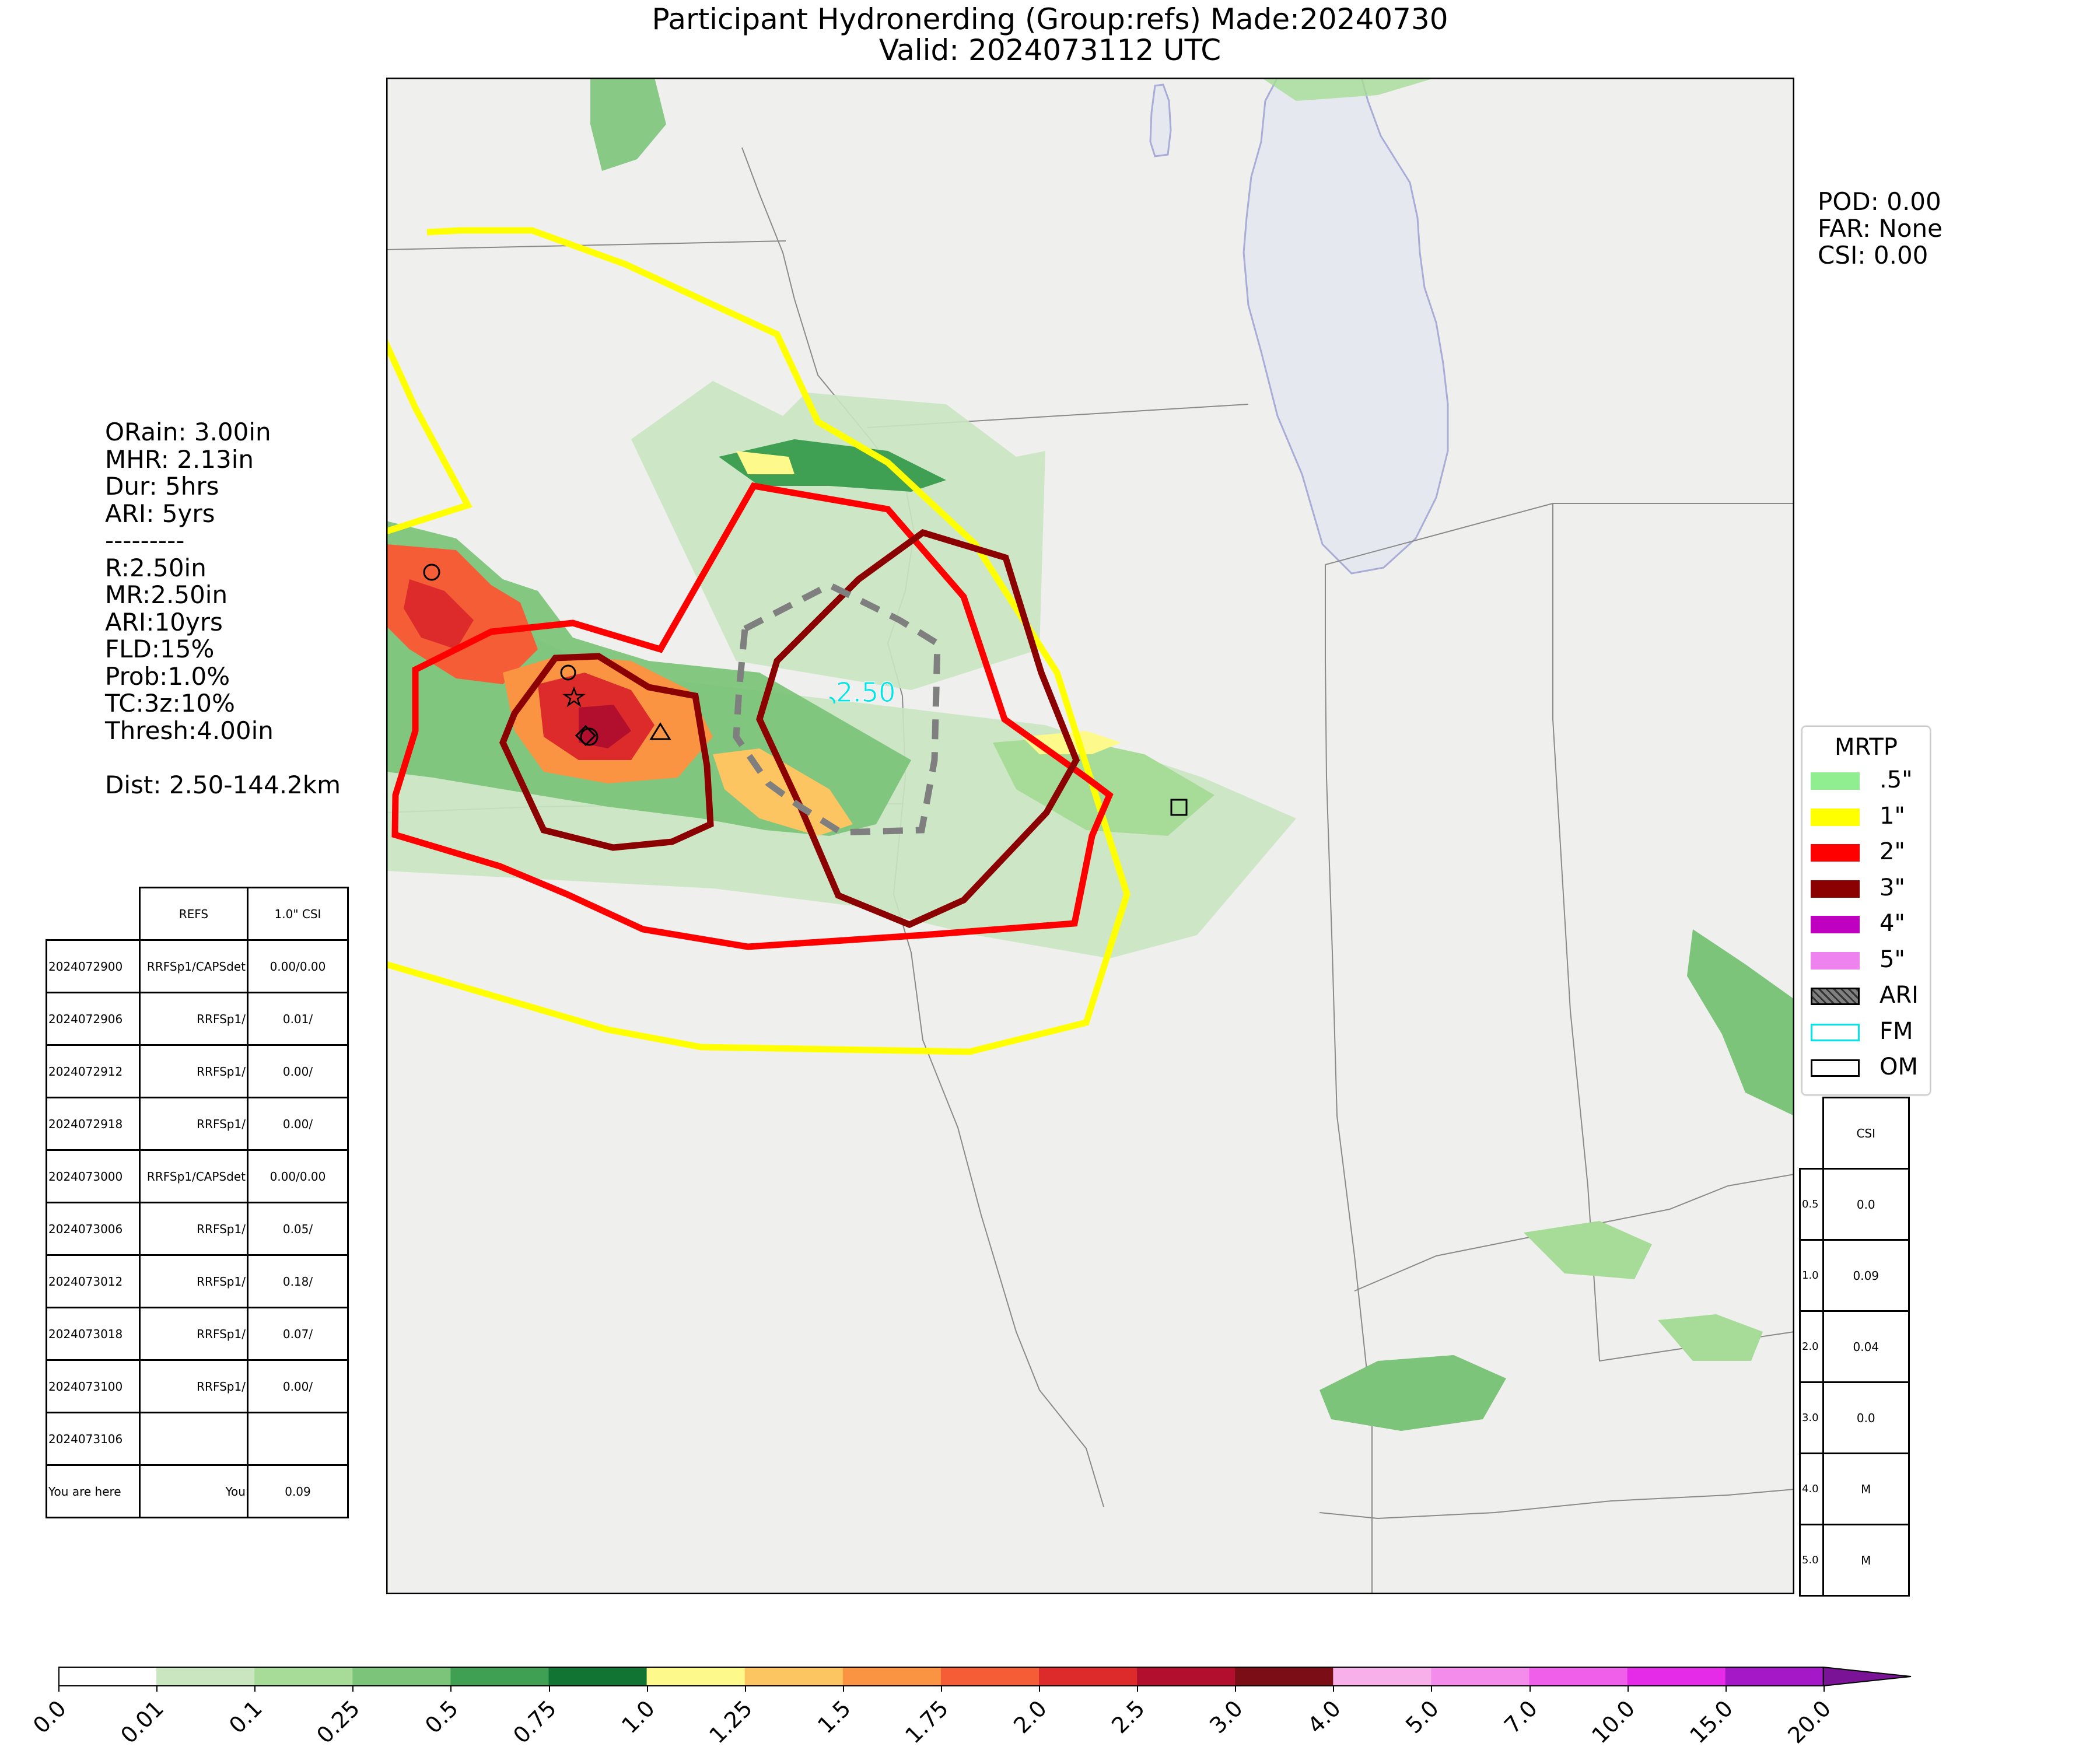  What do you see at coordinates (534, 1722) in the screenshot?
I see `colorbar-tick-label: 0.75` at bounding box center [534, 1722].